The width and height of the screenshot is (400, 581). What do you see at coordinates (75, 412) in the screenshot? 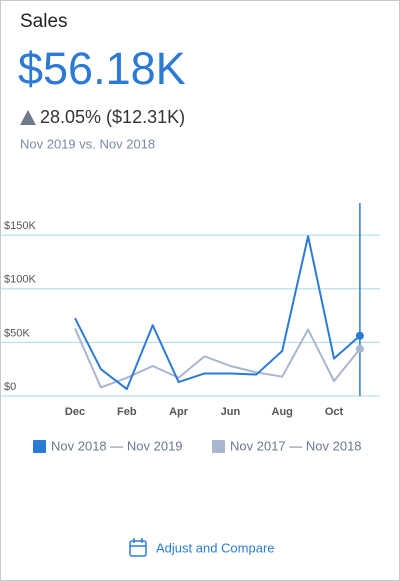
I see `x-tick-label: Dec` at bounding box center [75, 412].